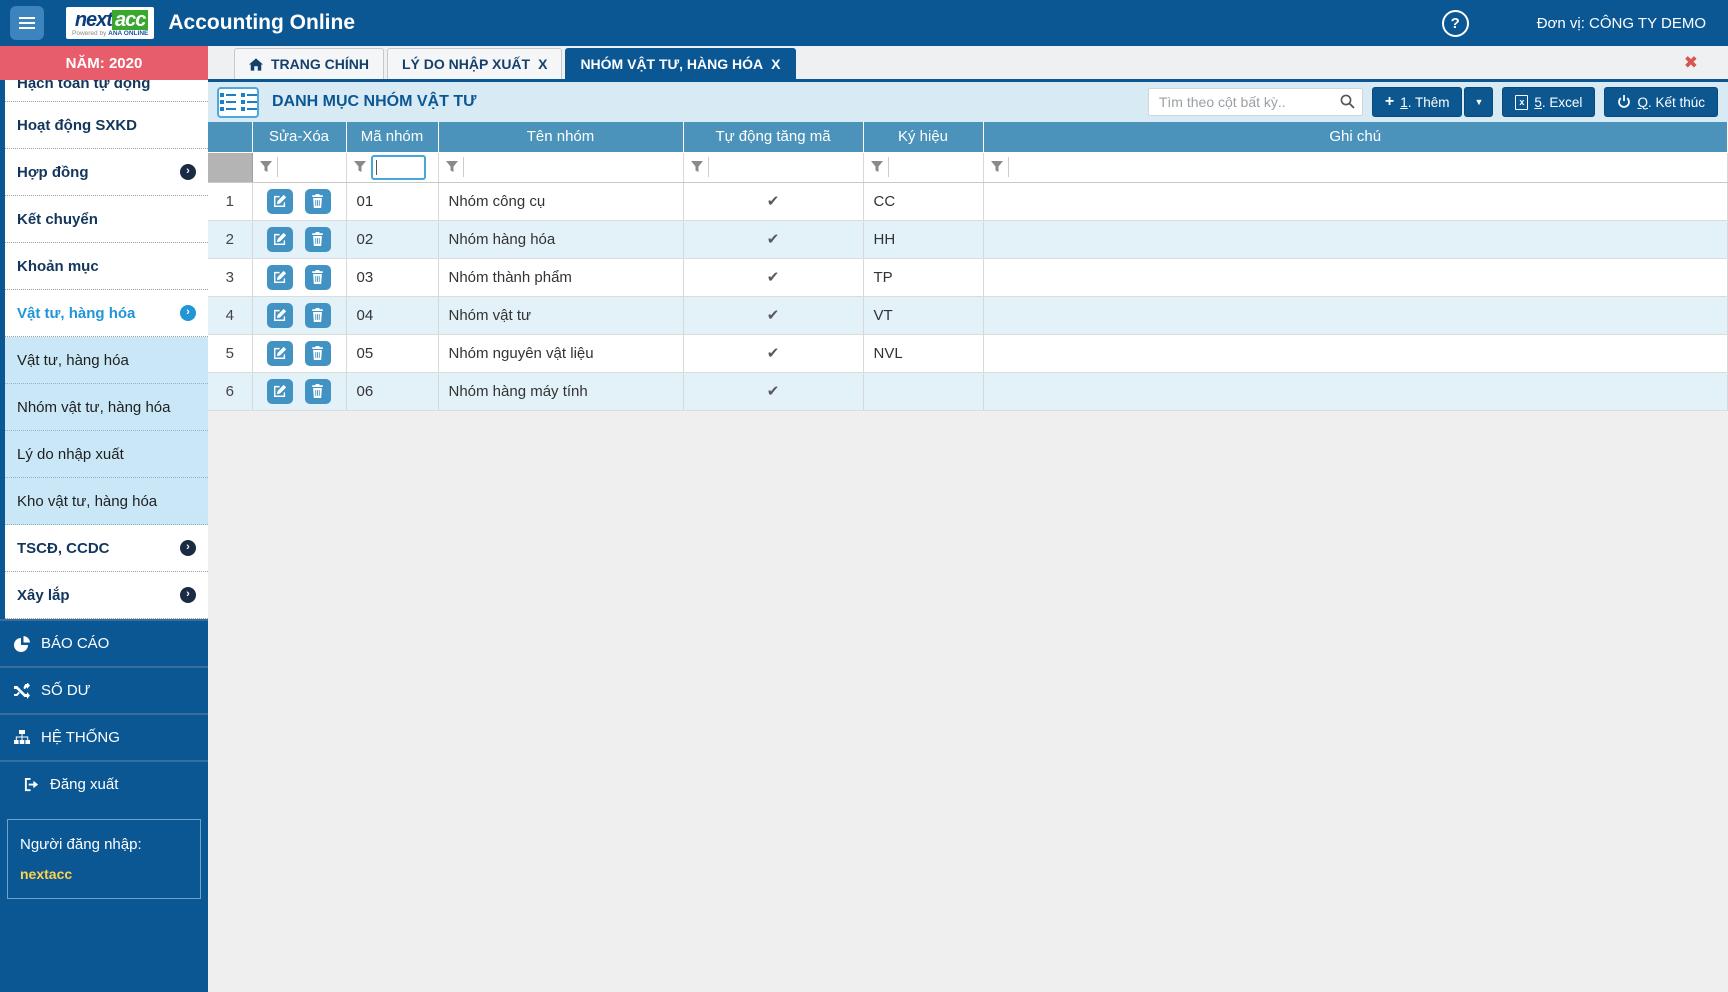 This screenshot has height=992, width=1728. I want to click on tab: NHÓM VẬT TƯ, HÀNG HÓA X, so click(680, 63).